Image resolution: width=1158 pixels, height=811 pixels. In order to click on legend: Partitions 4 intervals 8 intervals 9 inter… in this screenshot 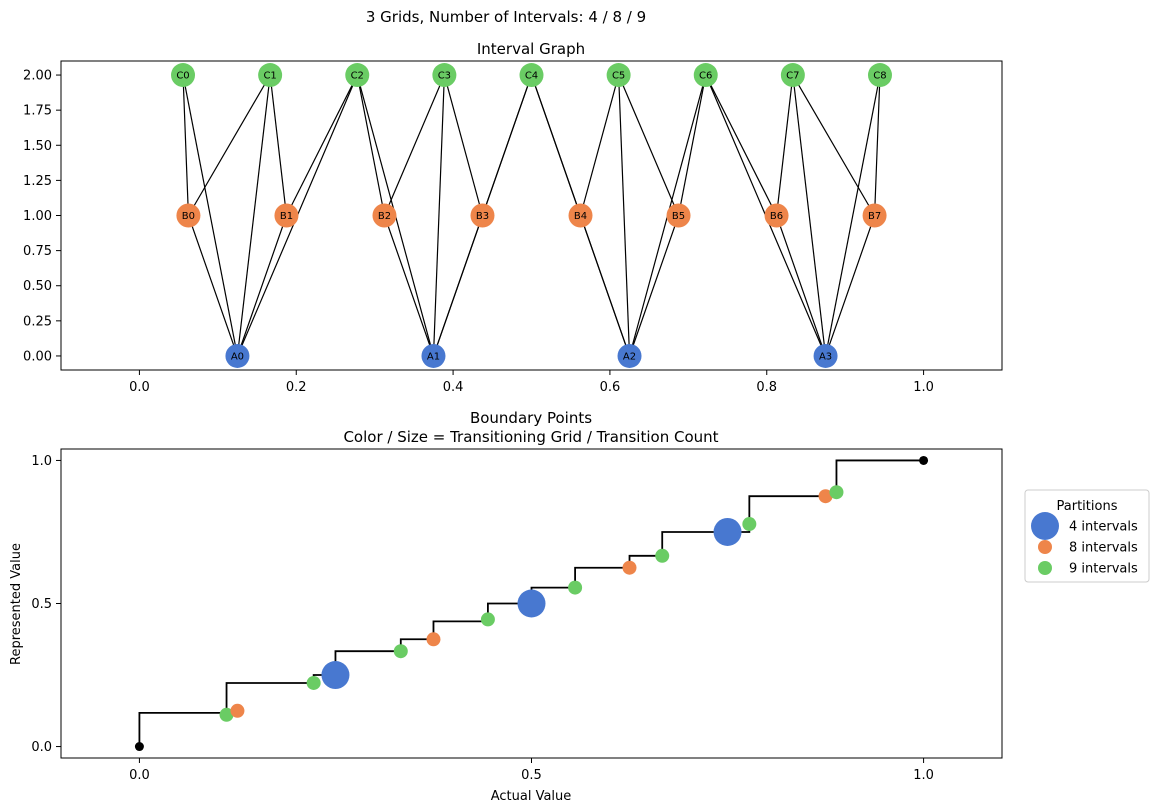, I will do `click(1087, 536)`.